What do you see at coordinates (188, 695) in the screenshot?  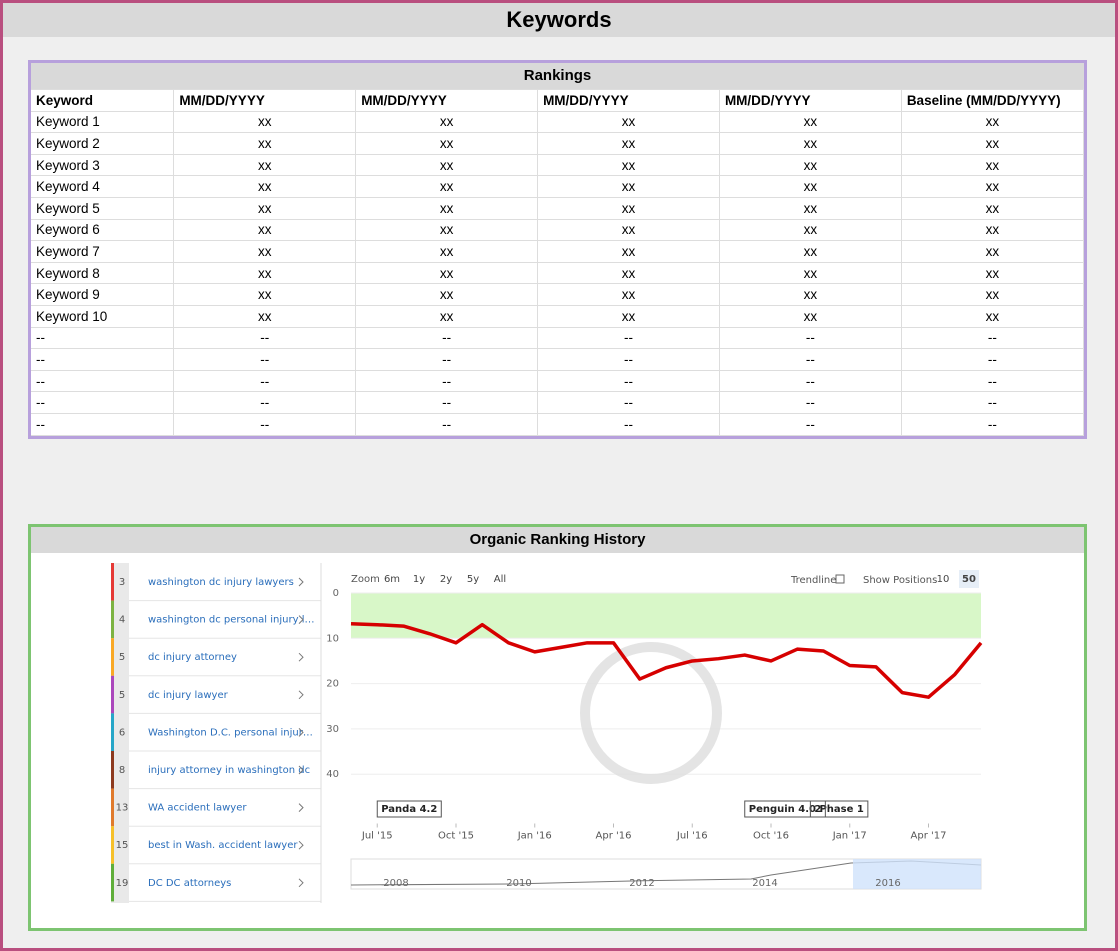 I see `keyword-label: dc injury lawyer` at bounding box center [188, 695].